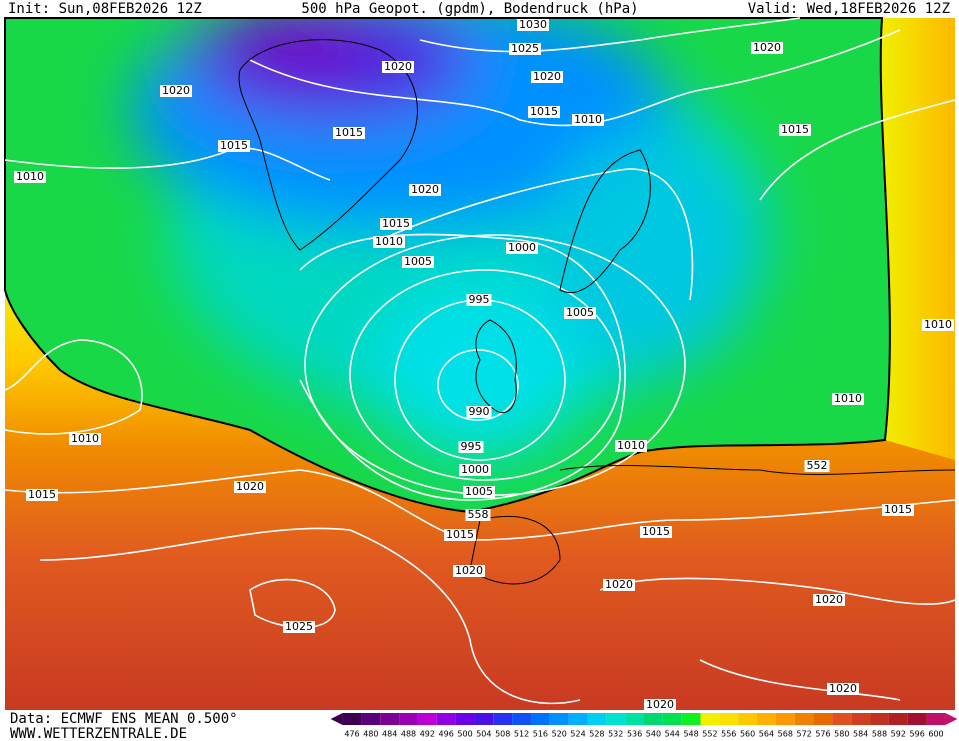 The width and height of the screenshot is (959, 741). What do you see at coordinates (898, 734) in the screenshot?
I see `colorbar-label: 592` at bounding box center [898, 734].